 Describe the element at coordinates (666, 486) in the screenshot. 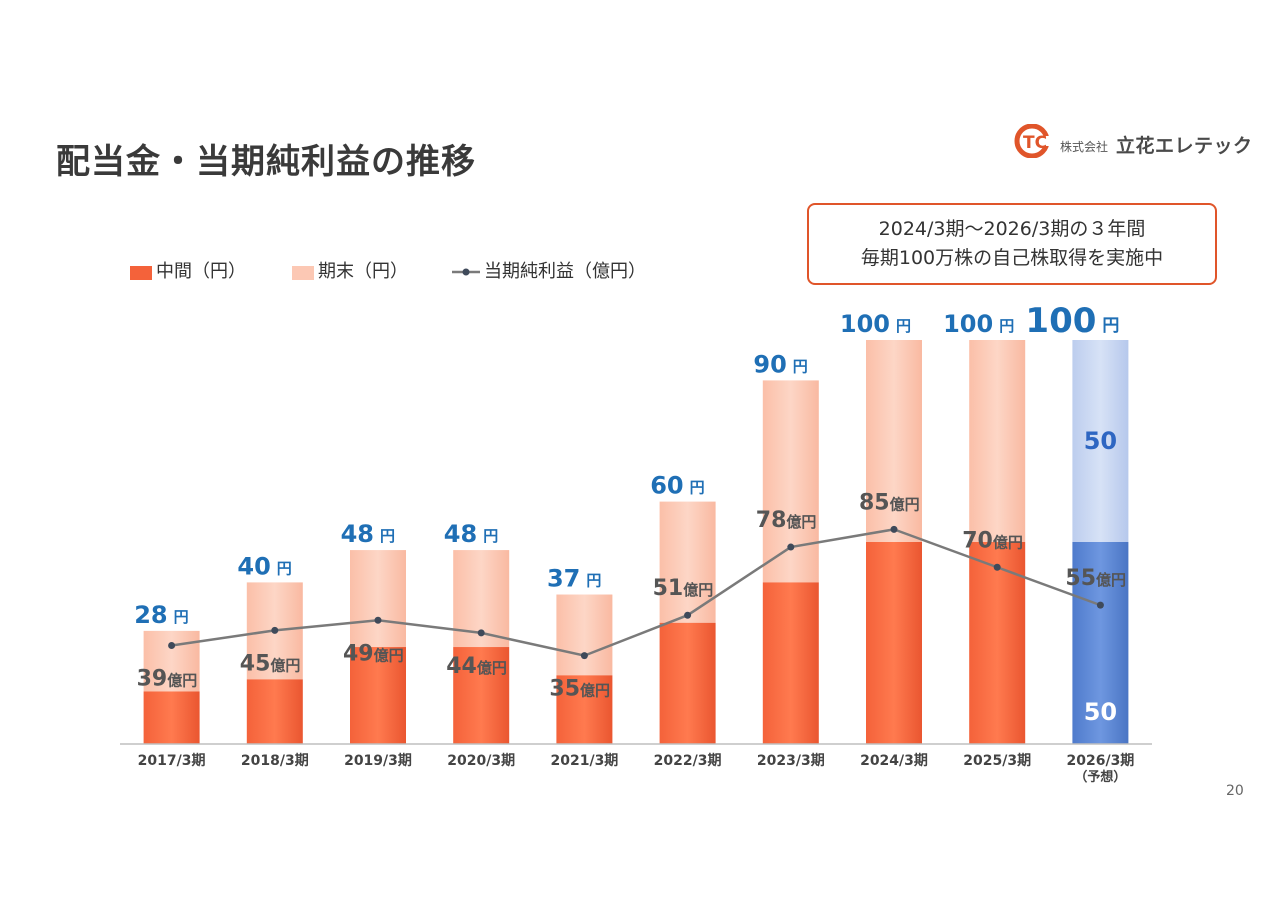

I see `dividend-total-label-5: 60` at that location.